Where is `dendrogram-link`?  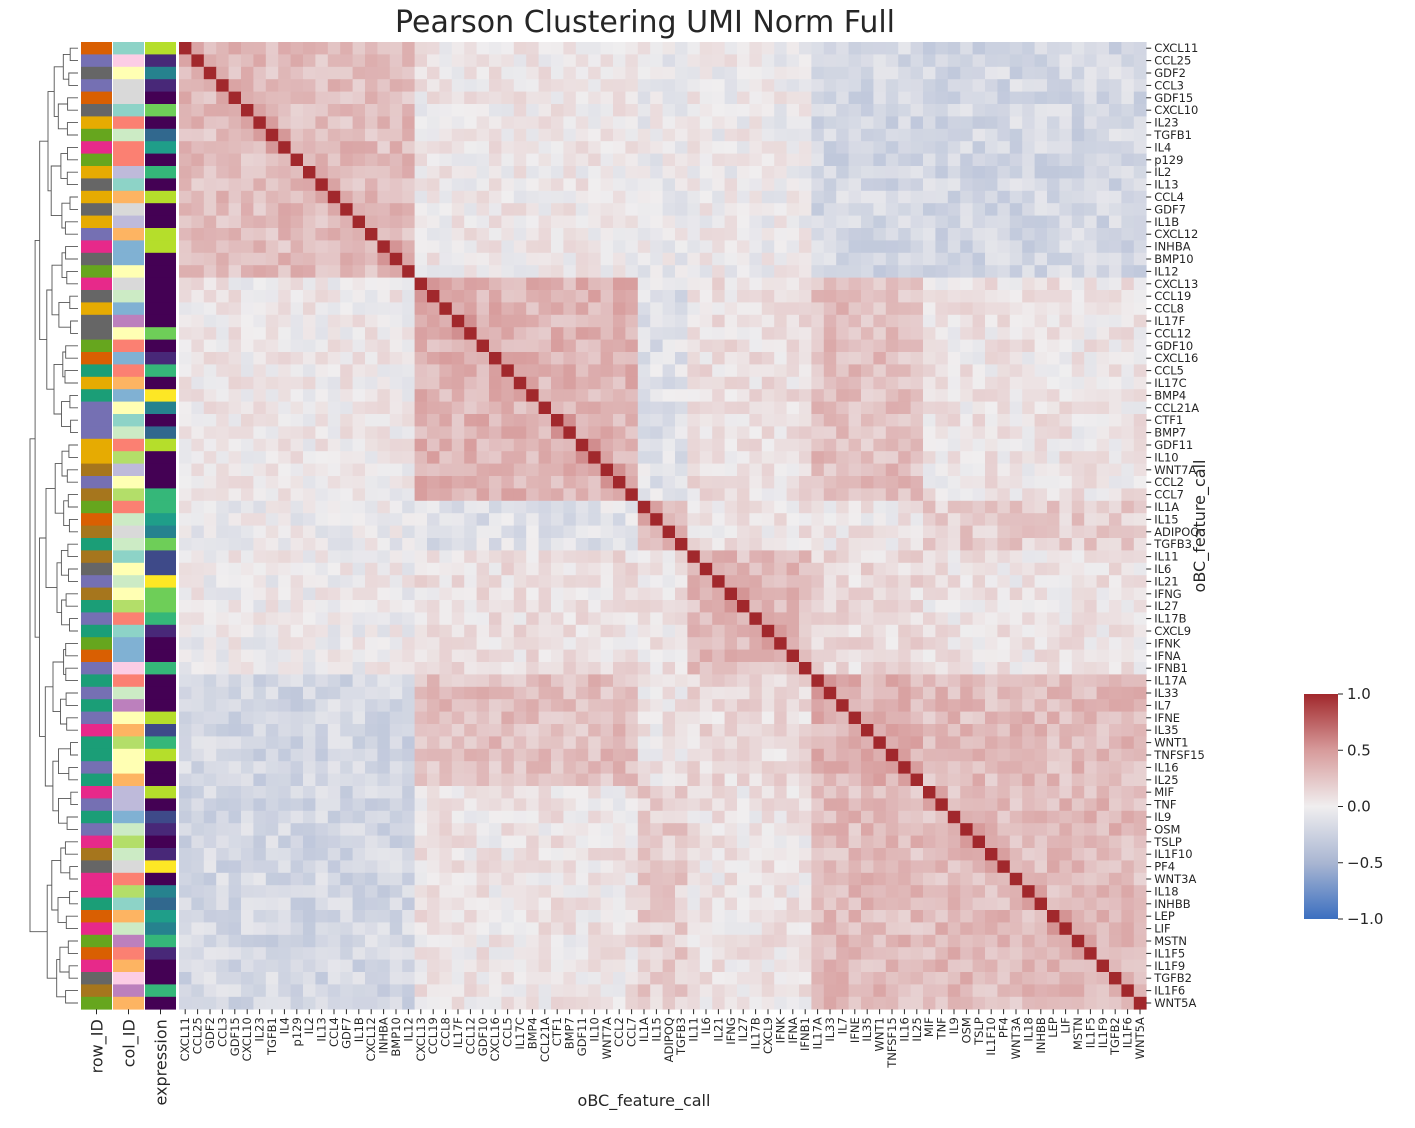 dendrogram-link is located at coordinates (48, 736).